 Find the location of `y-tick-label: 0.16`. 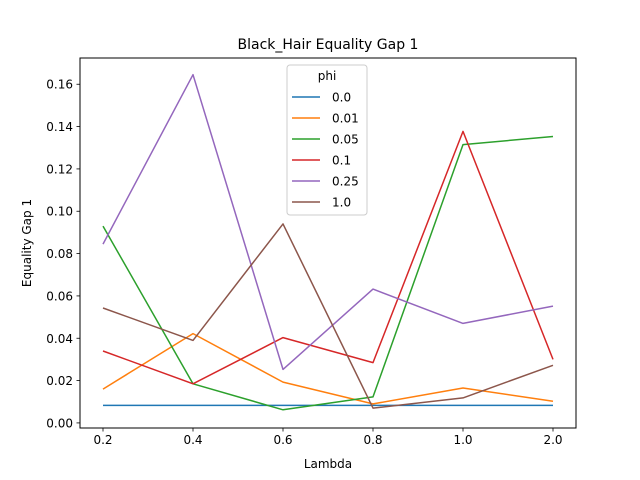

y-tick-label: 0.16 is located at coordinates (59, 85).